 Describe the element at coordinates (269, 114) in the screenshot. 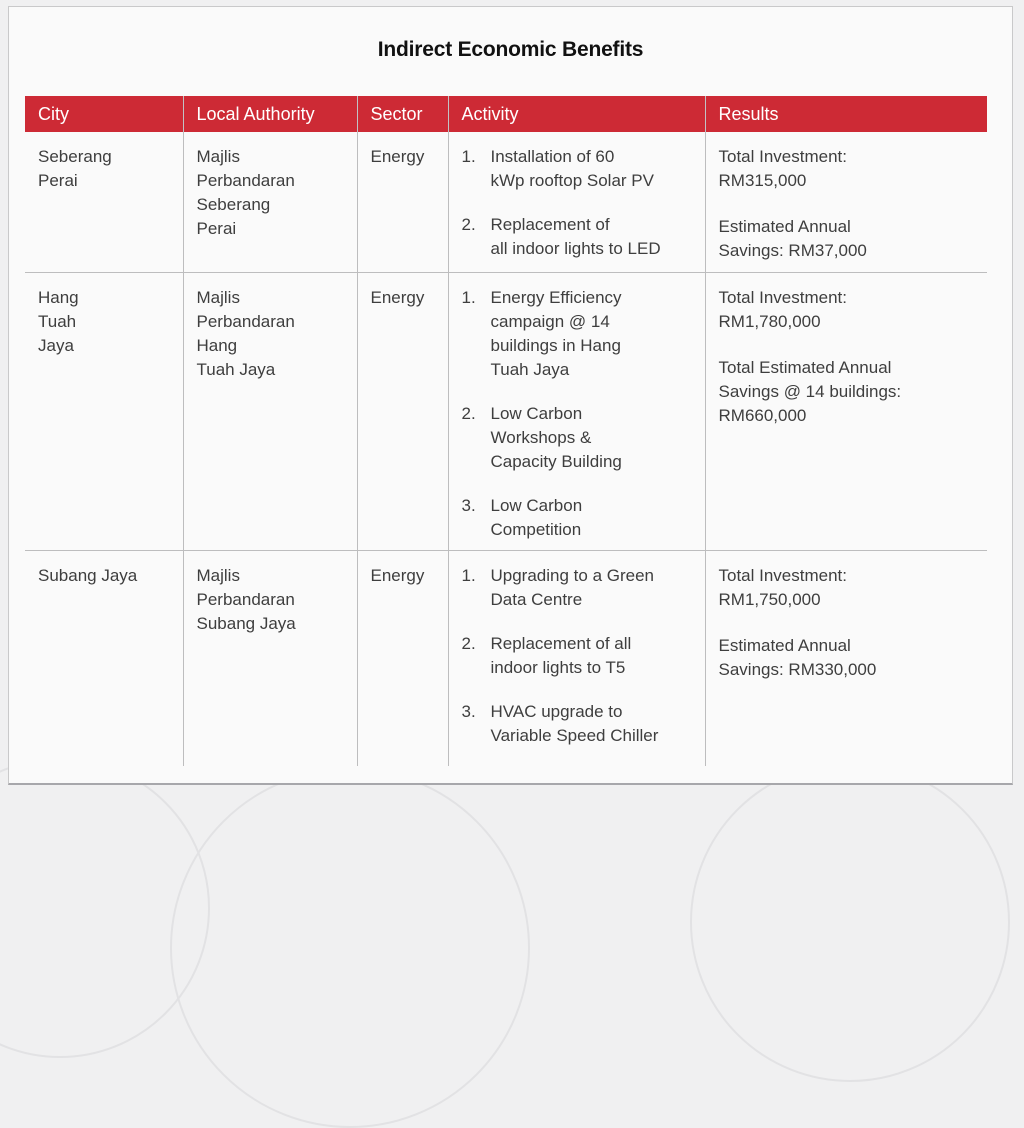

I see `column-header-local-authority: Local Authority` at that location.